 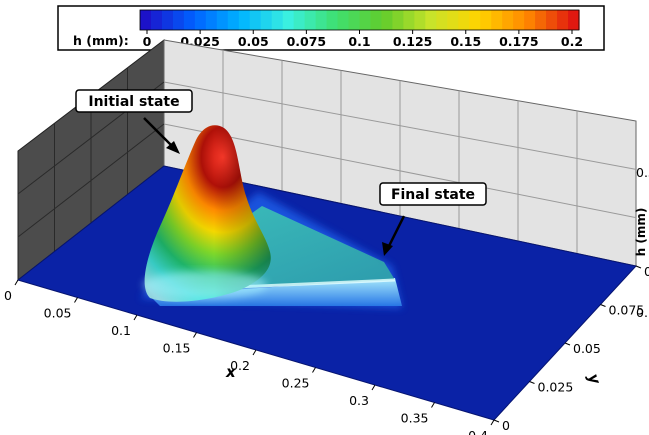 I want to click on x-tick-label: 0.4, so click(x=478, y=431).